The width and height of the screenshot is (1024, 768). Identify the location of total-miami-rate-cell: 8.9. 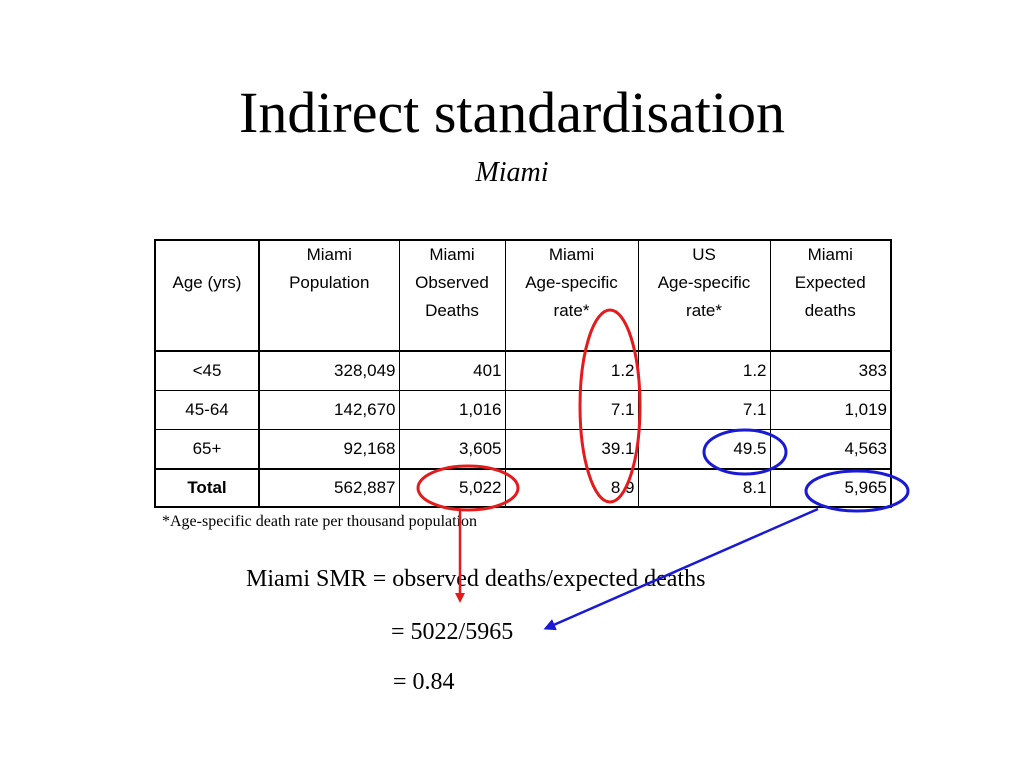
(571, 487).